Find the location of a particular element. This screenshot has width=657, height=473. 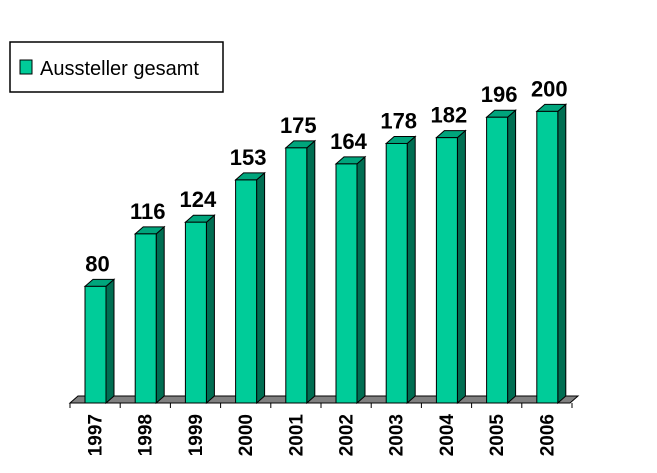

x-tick-label-2000: 2000 is located at coordinates (246, 435).